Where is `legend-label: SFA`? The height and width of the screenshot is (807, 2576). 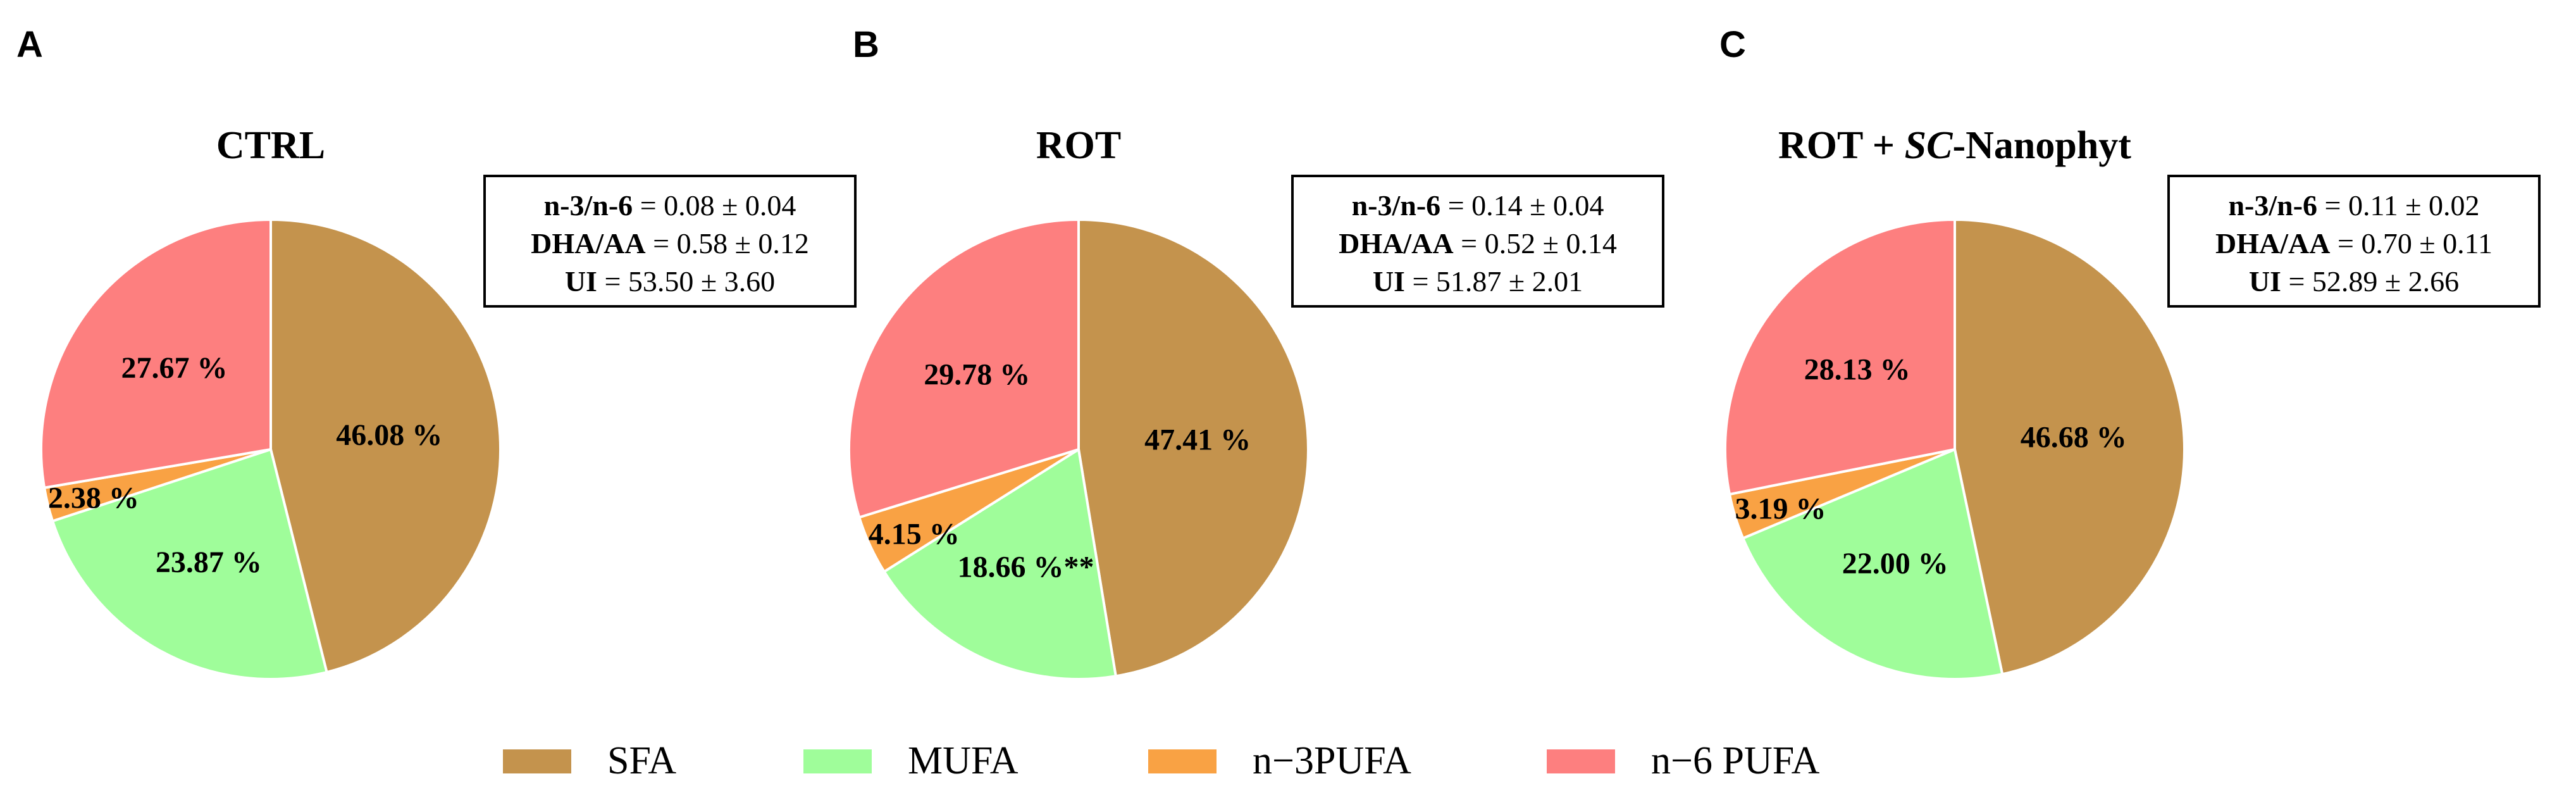 legend-label: SFA is located at coordinates (642, 761).